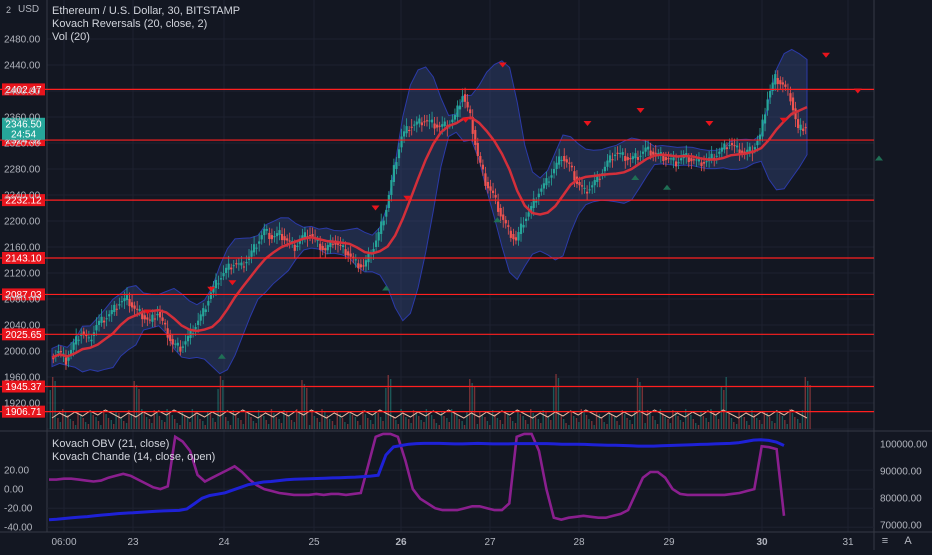 This screenshot has height=555, width=932. What do you see at coordinates (111, 444) in the screenshot?
I see `indicator-kovach-obv: Kovach OBV (21, close)` at bounding box center [111, 444].